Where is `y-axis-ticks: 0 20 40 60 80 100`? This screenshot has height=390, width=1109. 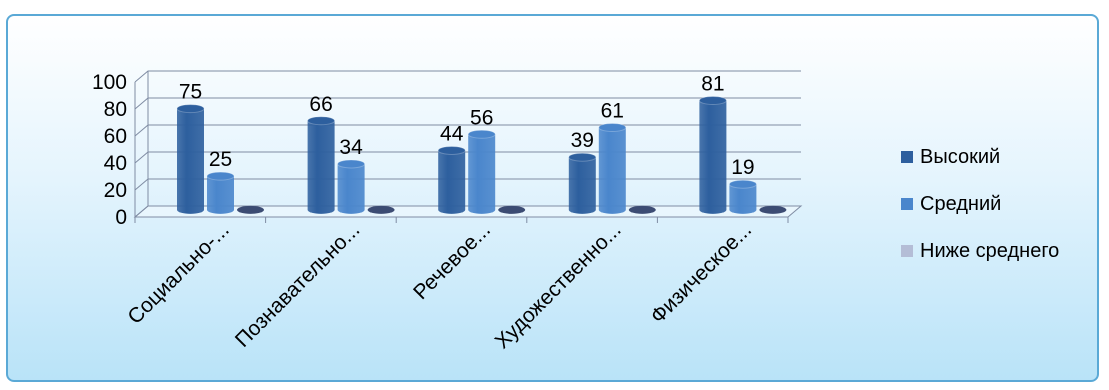 y-axis-ticks: 0 20 40 60 80 100 is located at coordinates (109, 150).